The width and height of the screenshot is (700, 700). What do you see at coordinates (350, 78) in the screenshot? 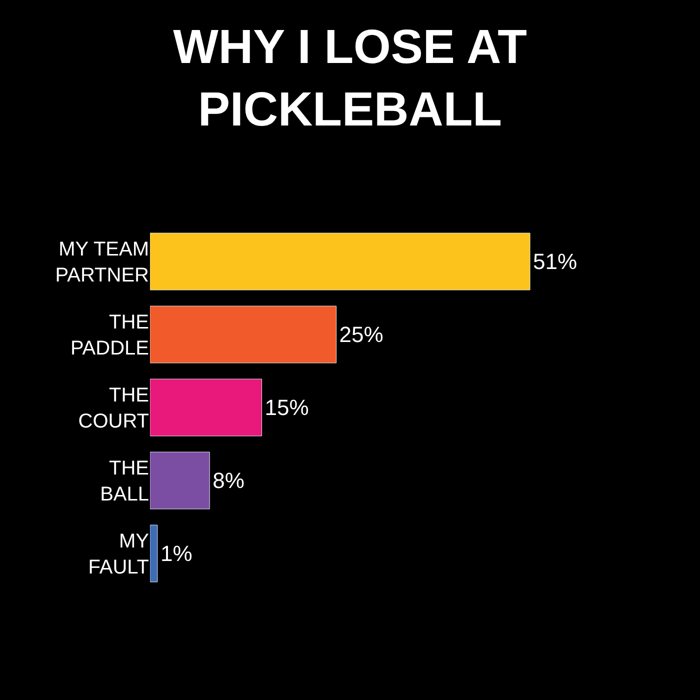
I see `chart-title: WHY I LOSE AT PICKLEBALL` at bounding box center [350, 78].